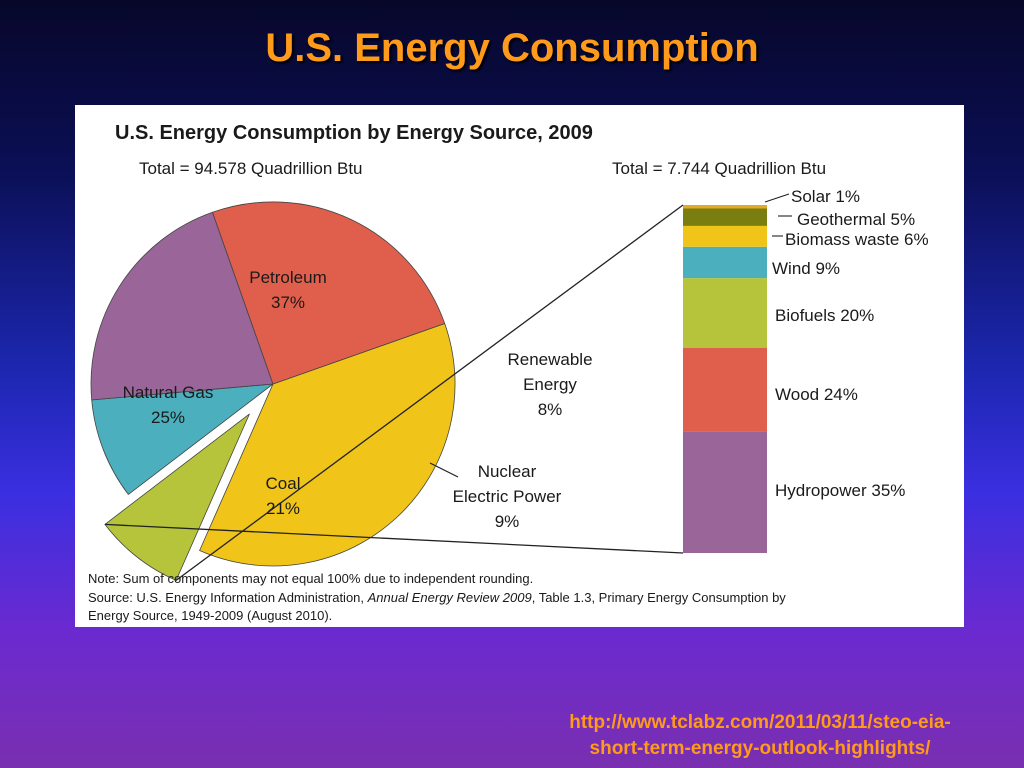 The height and width of the screenshot is (768, 1024). I want to click on bar-label-biomass-waste: Biomass waste 6%, so click(857, 239).